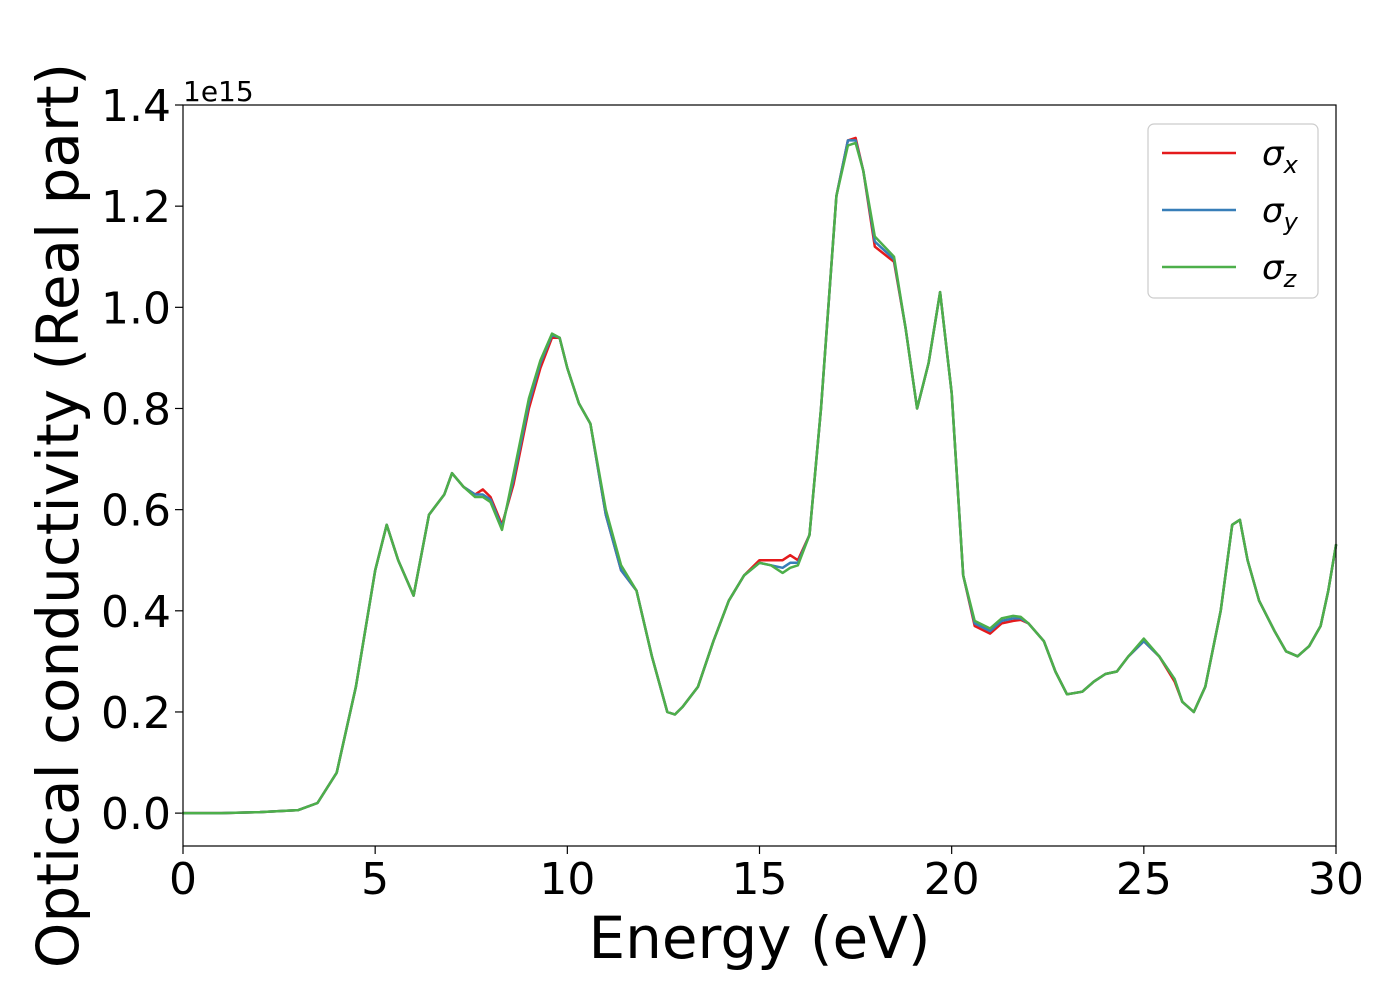 The width and height of the screenshot is (1400, 1004). I want to click on y-tick-label: 1.4, so click(136, 106).